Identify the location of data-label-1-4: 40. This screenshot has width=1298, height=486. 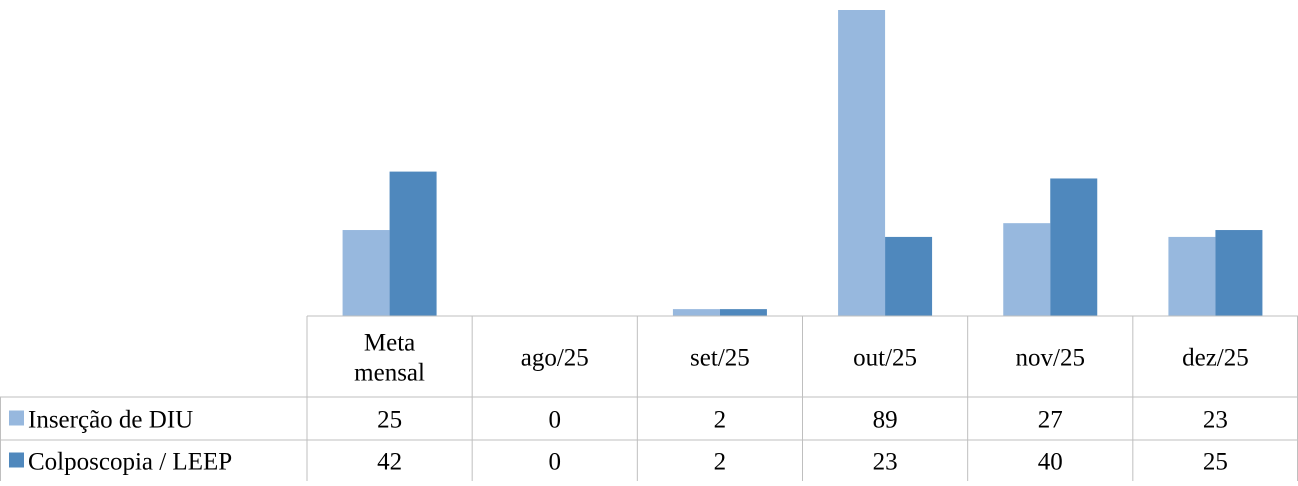
(1050, 462).